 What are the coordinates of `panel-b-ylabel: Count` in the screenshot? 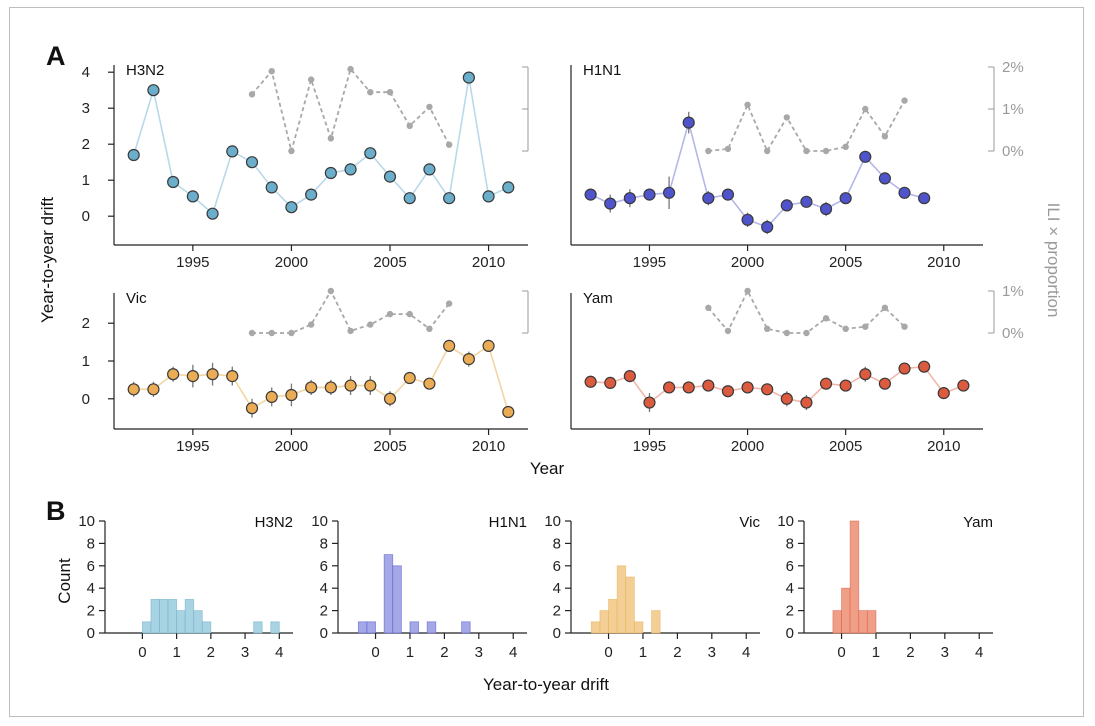 It's located at (64, 581).